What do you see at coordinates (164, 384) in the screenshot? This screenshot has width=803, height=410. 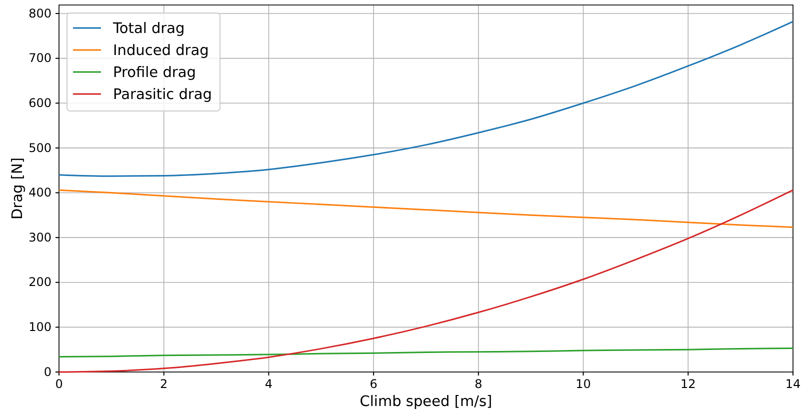 I see `x-tick-label: 2` at bounding box center [164, 384].